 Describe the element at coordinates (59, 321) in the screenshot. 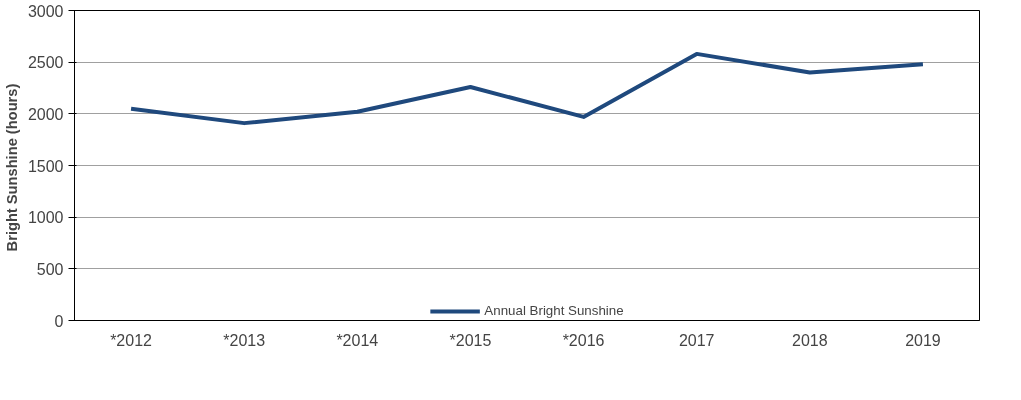

I see `y-tick-label: 0` at that location.